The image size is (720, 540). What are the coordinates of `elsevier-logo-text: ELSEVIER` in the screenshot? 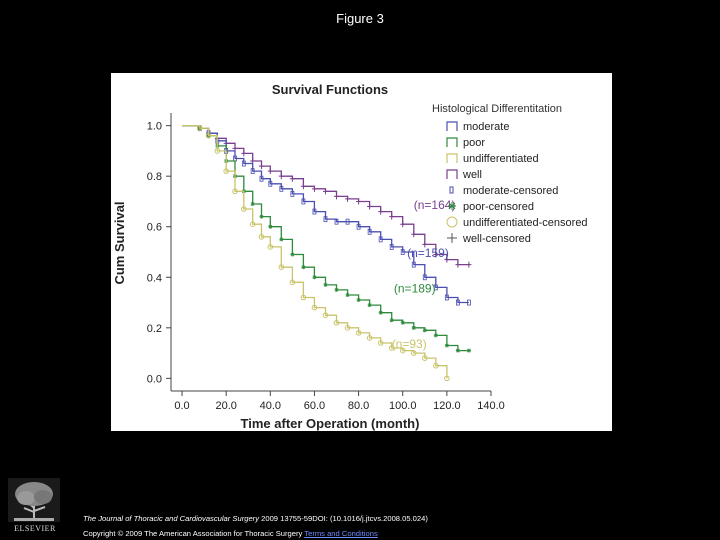 It's located at (35, 528).